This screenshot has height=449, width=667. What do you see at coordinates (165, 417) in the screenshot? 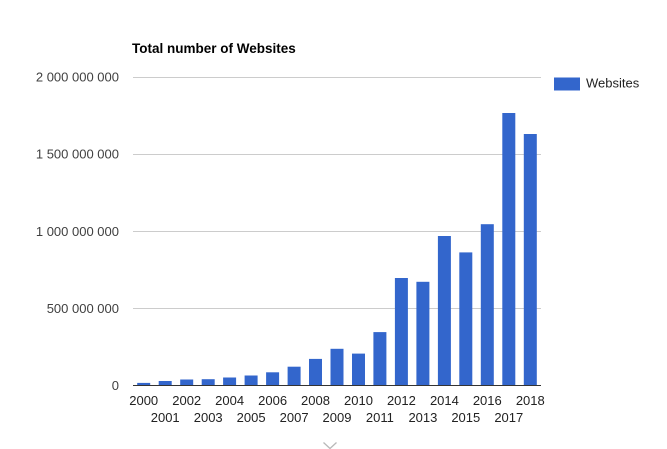
I see `svg-text: 2001` at bounding box center [165, 417].